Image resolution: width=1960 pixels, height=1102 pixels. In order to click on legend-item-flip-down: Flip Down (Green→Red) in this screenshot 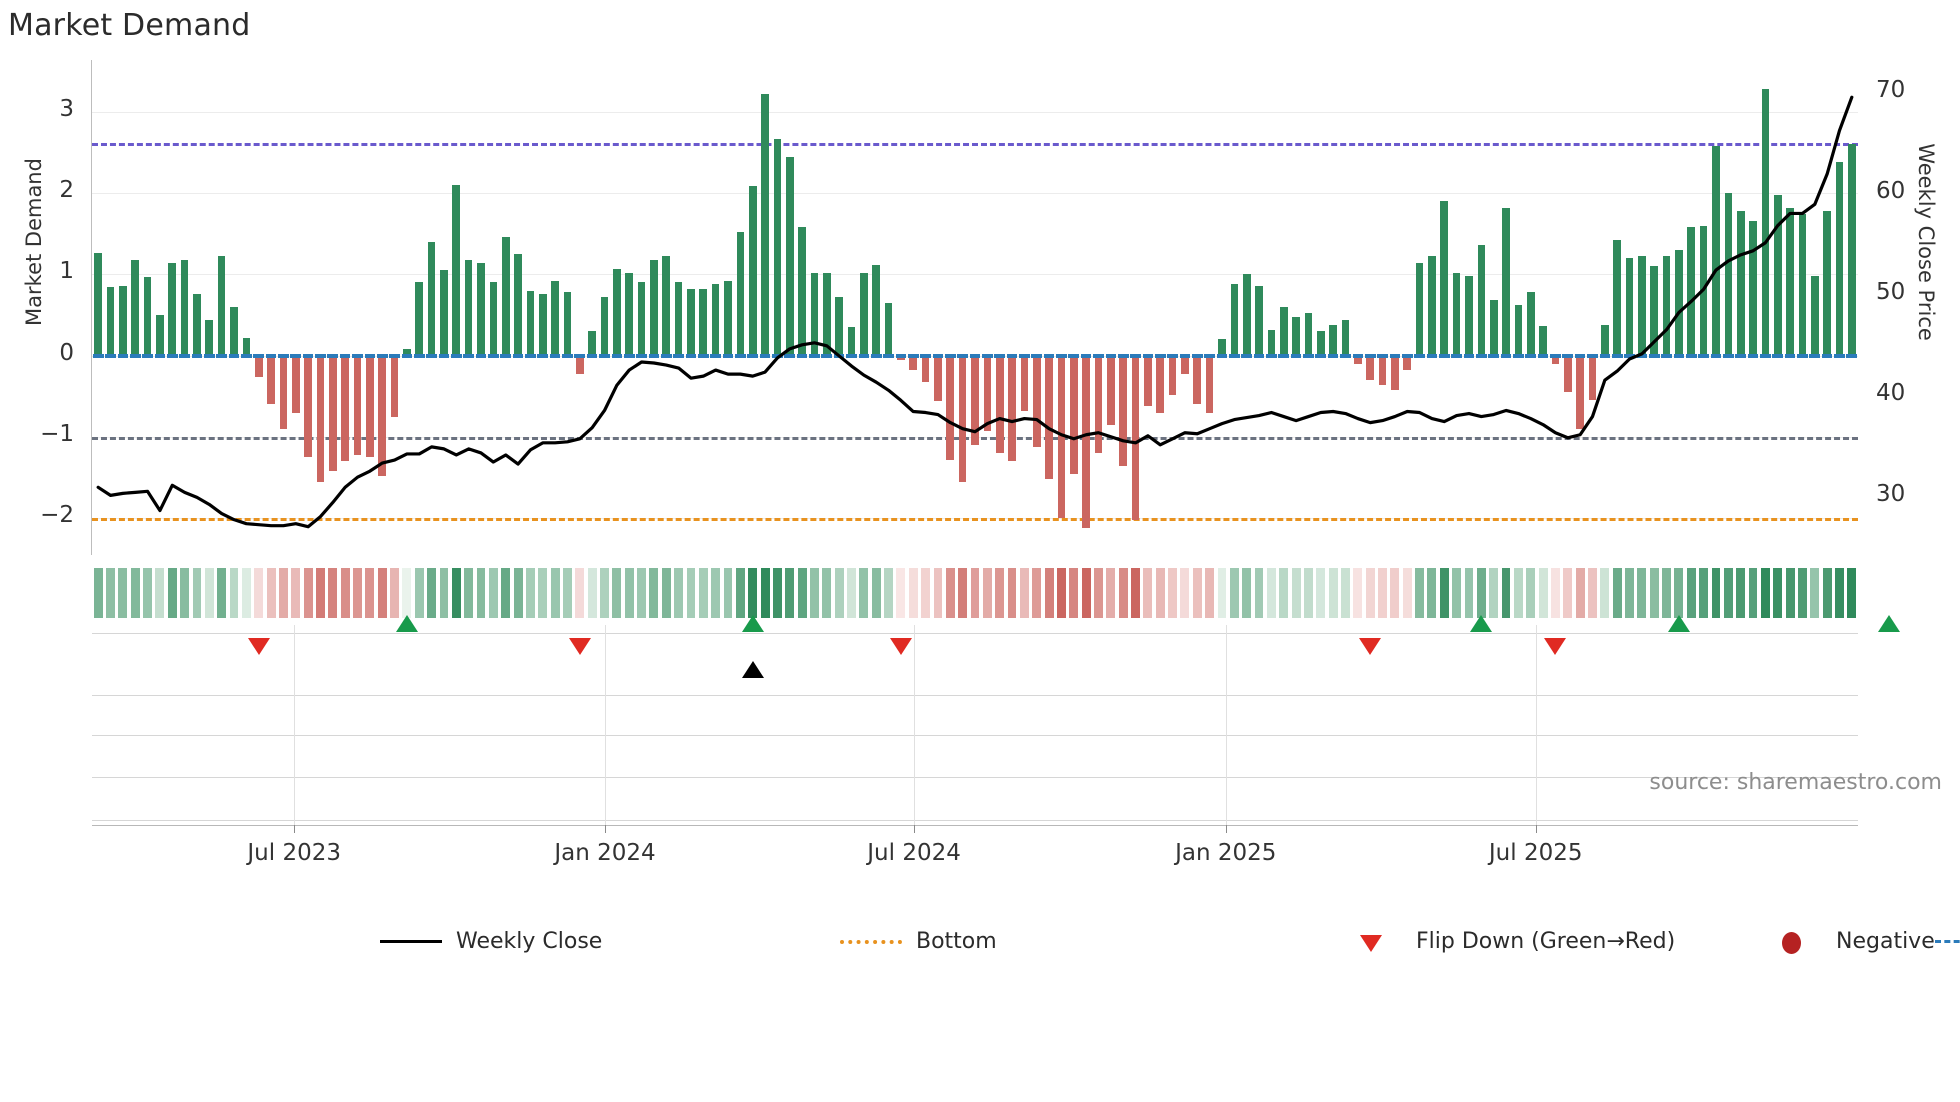, I will do `click(1550, 941)`.